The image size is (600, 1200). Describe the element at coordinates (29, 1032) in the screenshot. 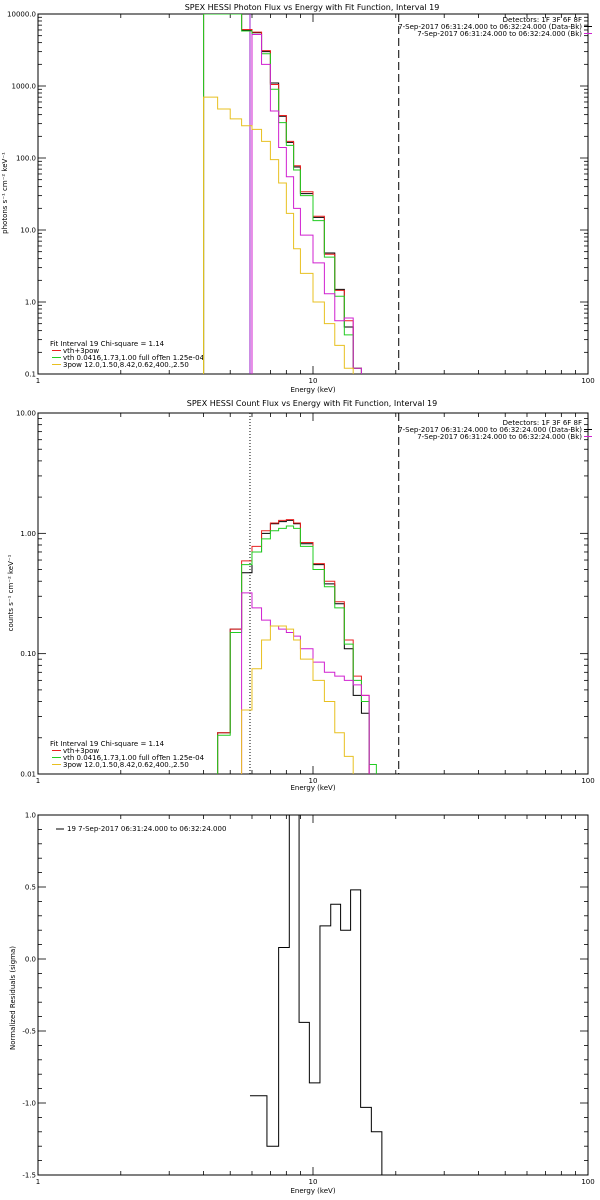

I see `residuals-y-tick-label: -0.5` at that location.